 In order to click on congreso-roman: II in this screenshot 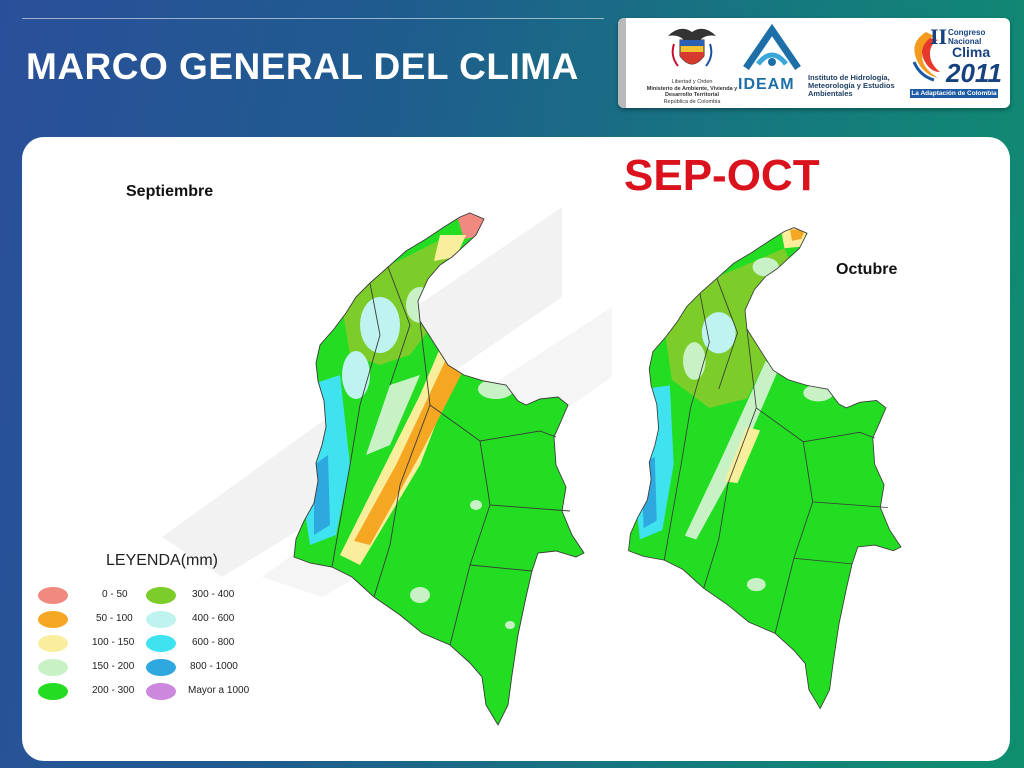, I will do `click(939, 36)`.